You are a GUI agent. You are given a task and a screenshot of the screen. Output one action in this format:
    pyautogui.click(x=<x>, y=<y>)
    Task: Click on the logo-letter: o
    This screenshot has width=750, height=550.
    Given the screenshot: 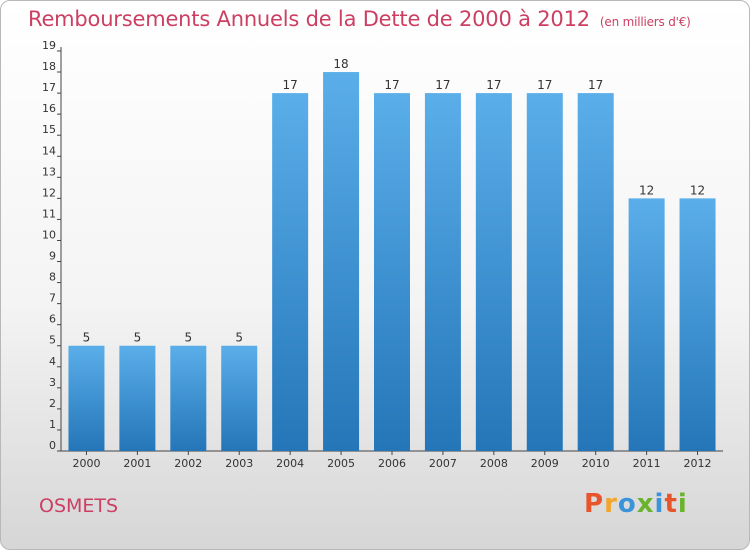 What is the action you would take?
    pyautogui.click(x=627, y=504)
    